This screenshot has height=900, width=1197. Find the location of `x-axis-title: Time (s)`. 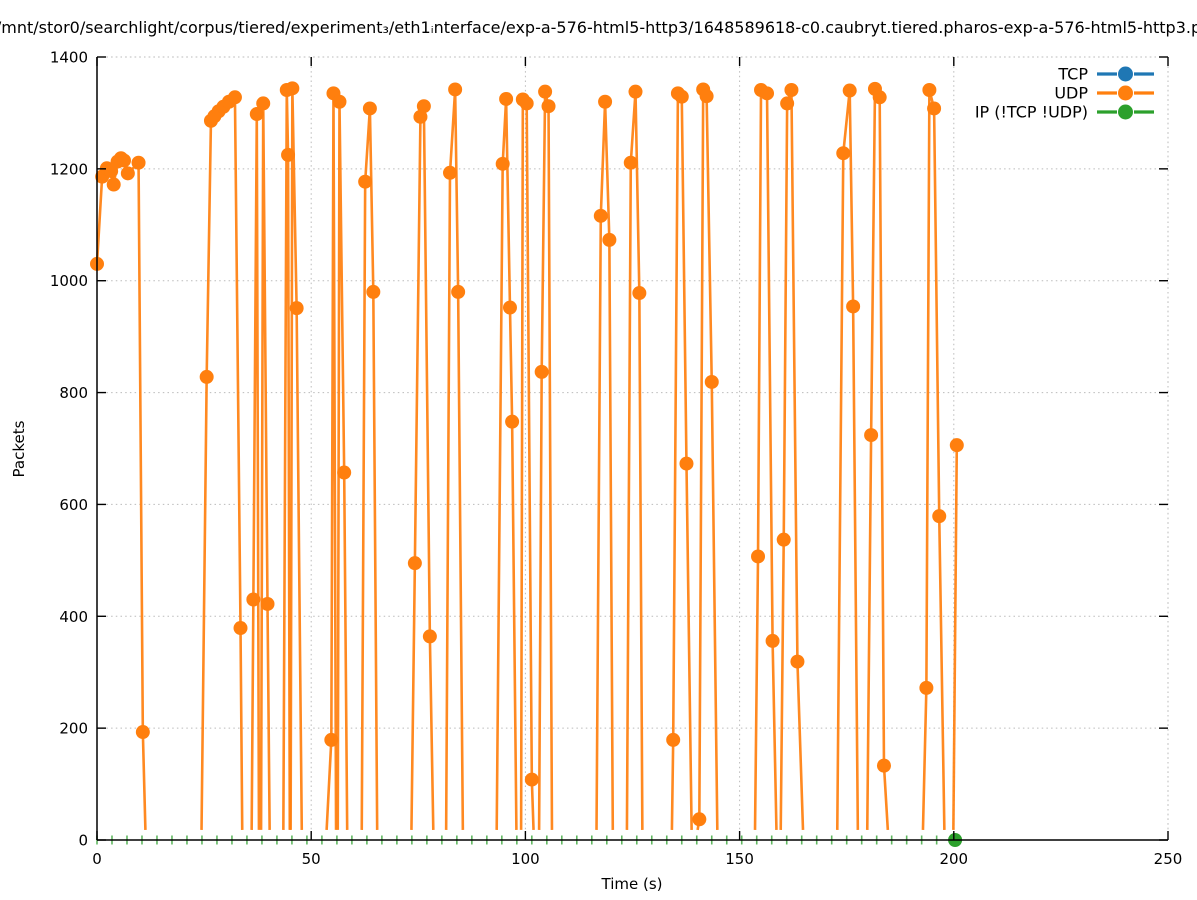

x-axis-title: Time (s) is located at coordinates (632, 884).